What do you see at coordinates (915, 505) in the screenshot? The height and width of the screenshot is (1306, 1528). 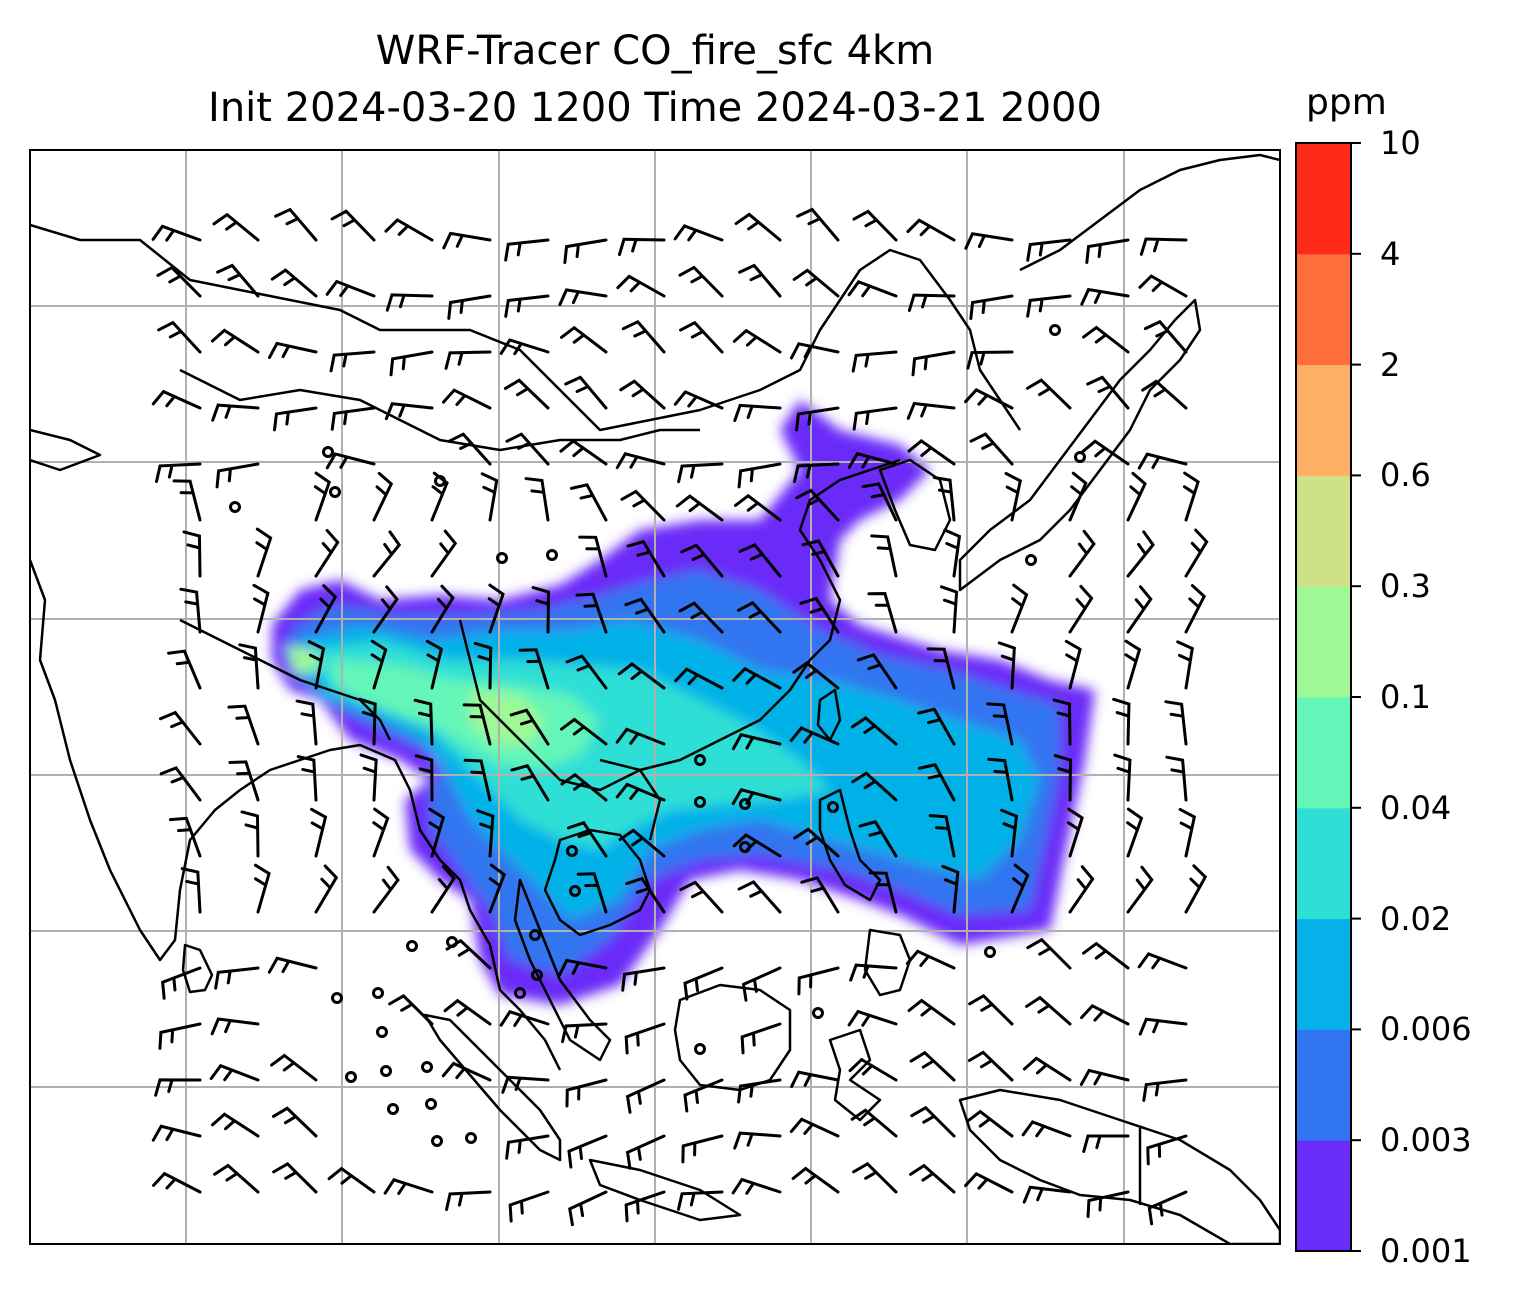 I see `coast-korea` at bounding box center [915, 505].